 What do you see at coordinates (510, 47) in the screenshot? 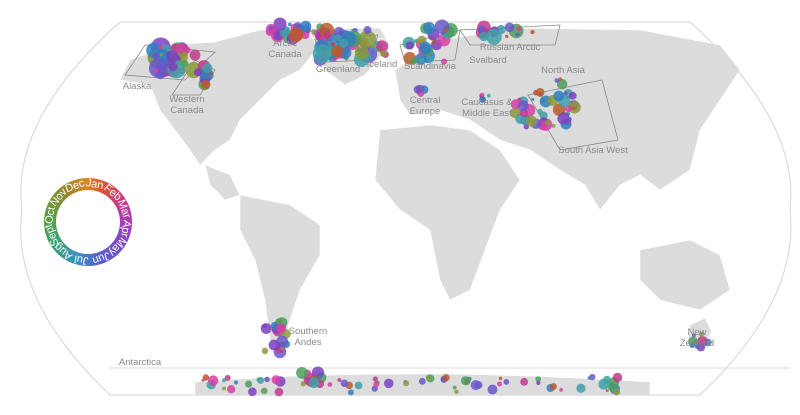
I see `region-label: Russian Arctic` at bounding box center [510, 47].